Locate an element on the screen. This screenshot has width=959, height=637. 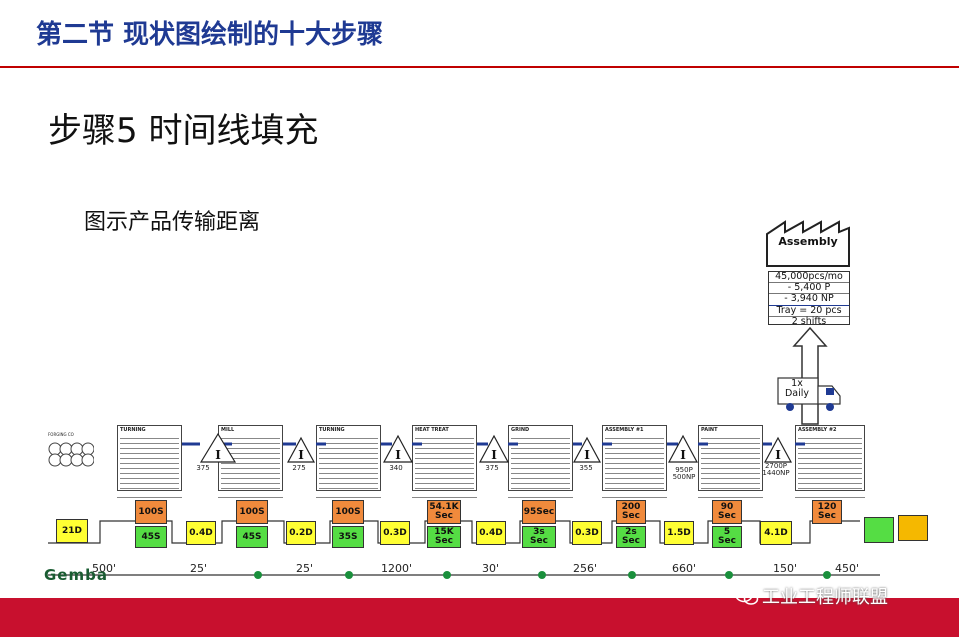
customer-factory-icon is located at coordinates (808, 243).